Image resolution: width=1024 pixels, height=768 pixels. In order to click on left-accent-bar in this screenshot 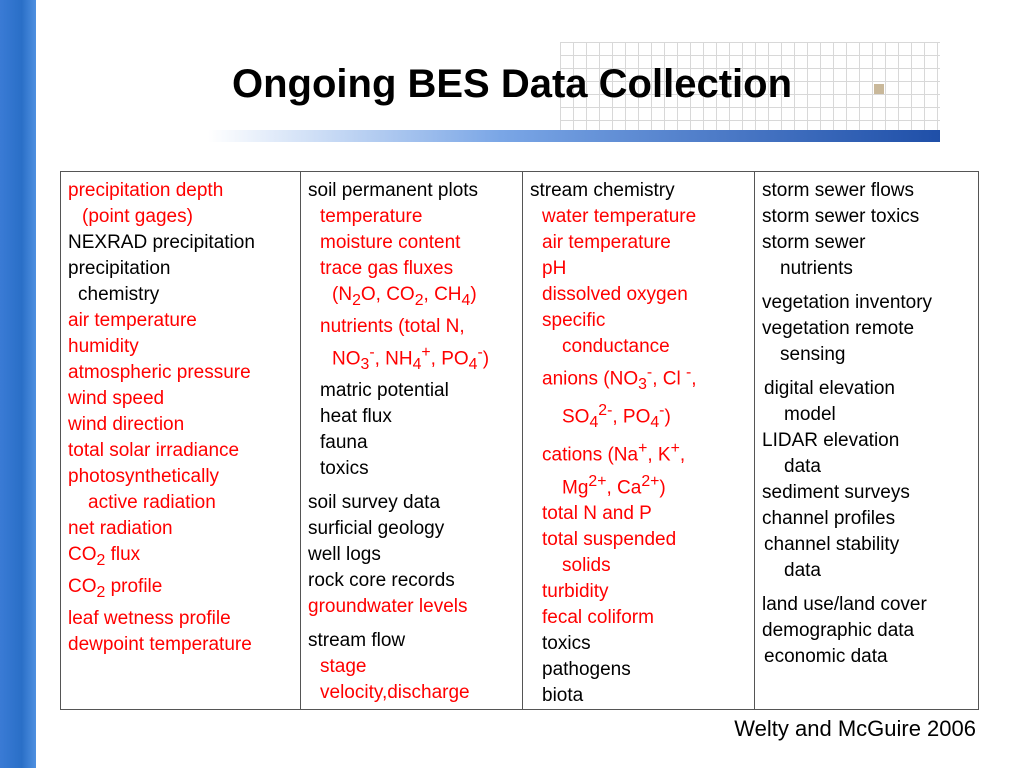, I will do `click(18, 384)`.